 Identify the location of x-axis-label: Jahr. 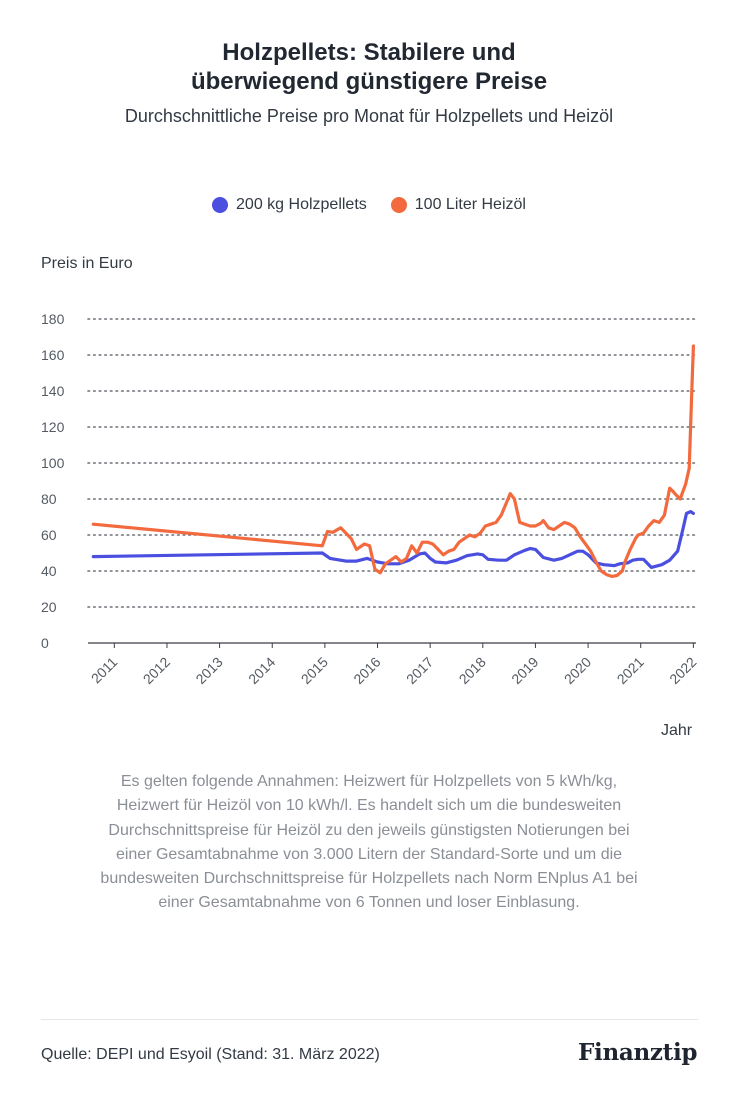
(677, 730).